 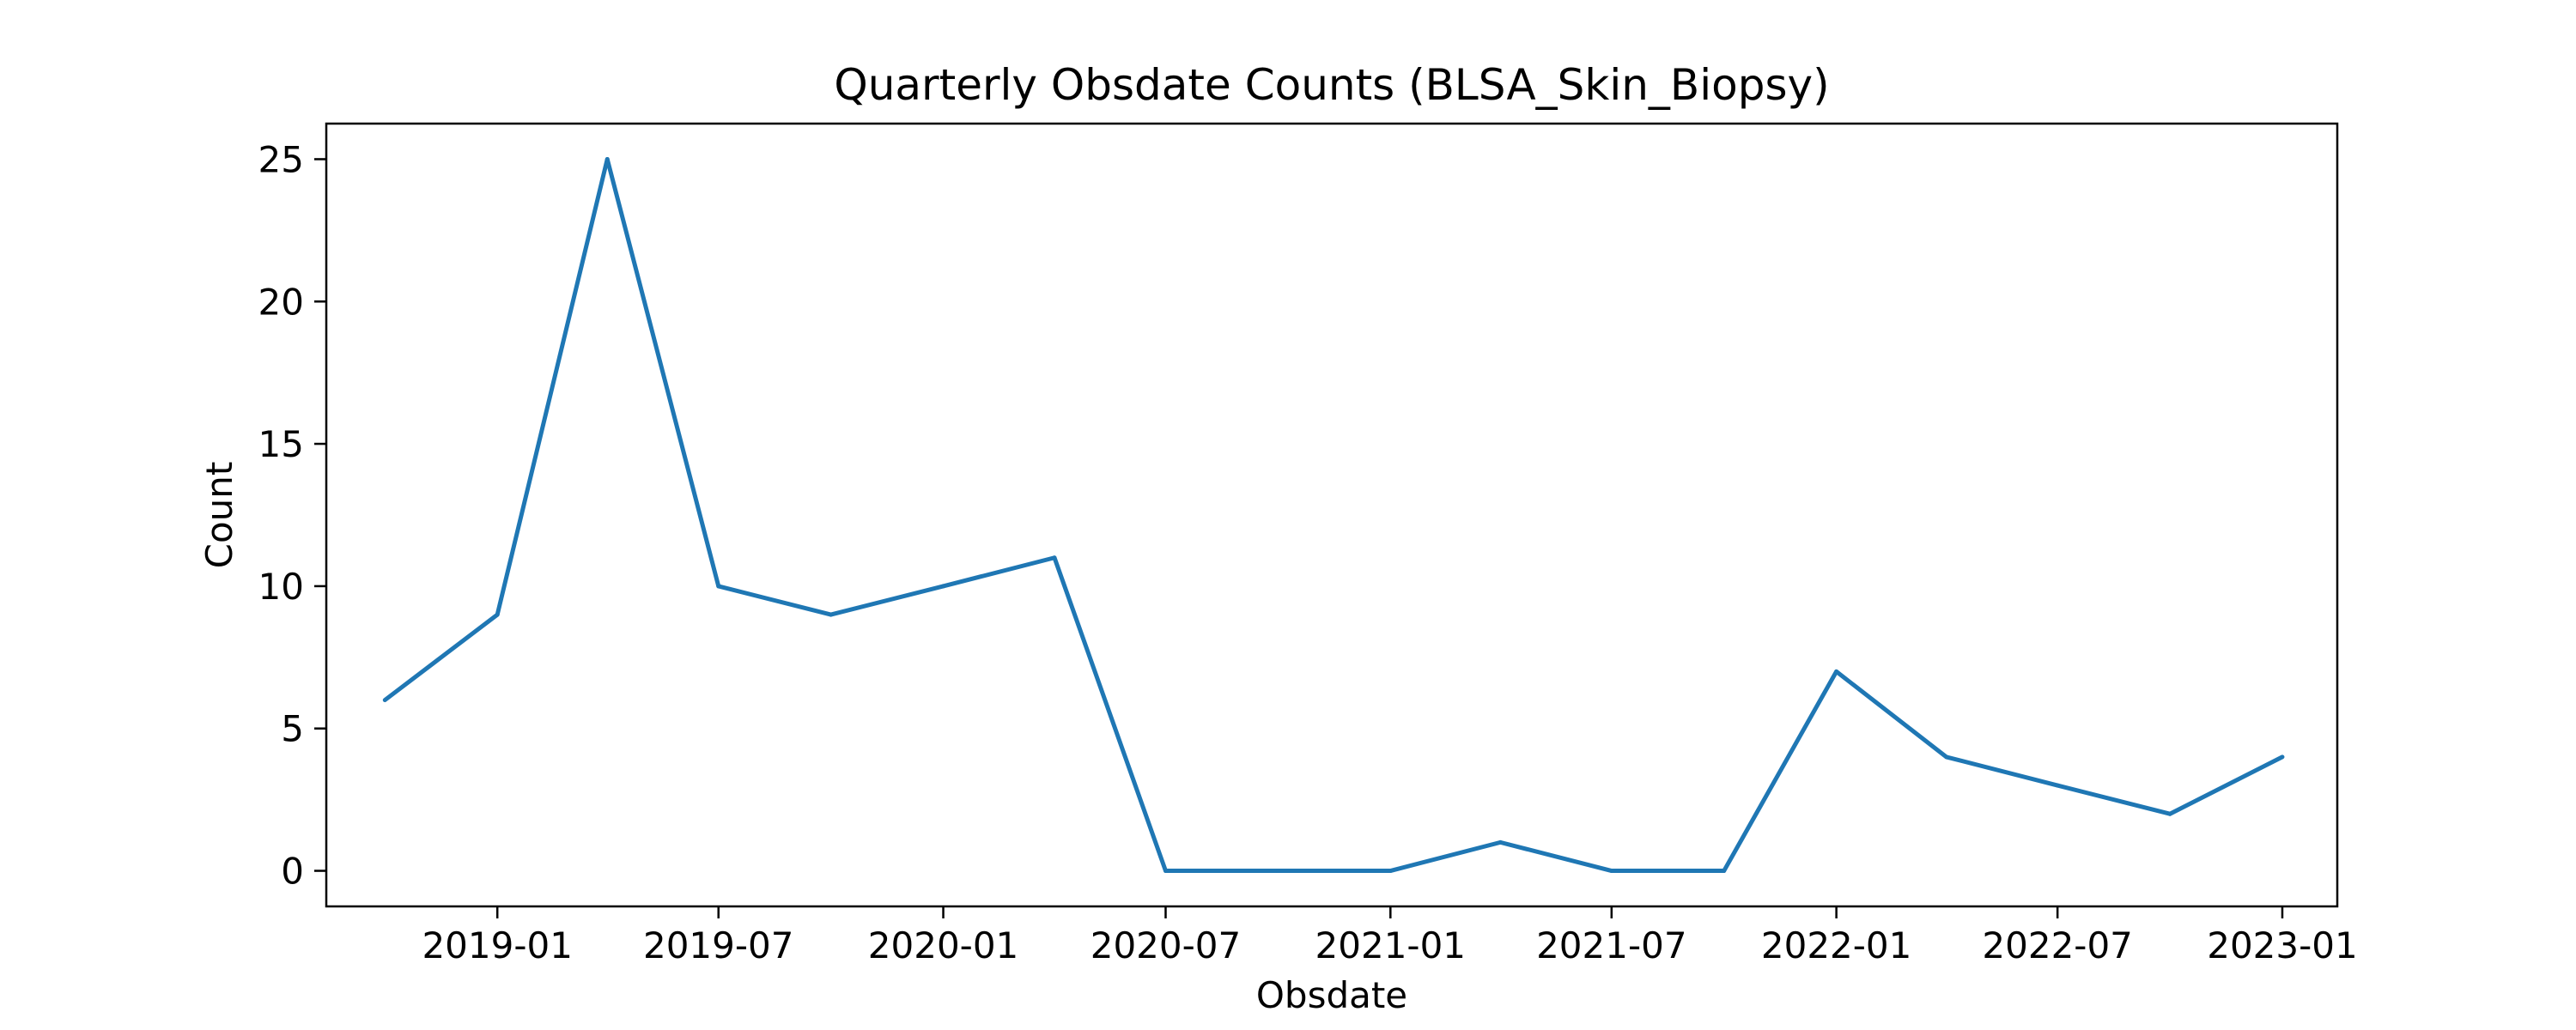 What do you see at coordinates (281, 159) in the screenshot?
I see `y-tick-label: 25` at bounding box center [281, 159].